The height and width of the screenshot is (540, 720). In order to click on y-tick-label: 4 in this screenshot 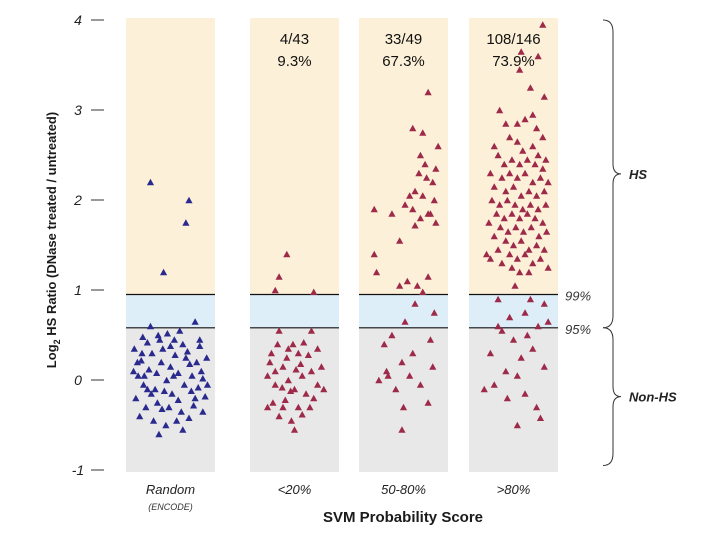, I will do `click(78, 20)`.